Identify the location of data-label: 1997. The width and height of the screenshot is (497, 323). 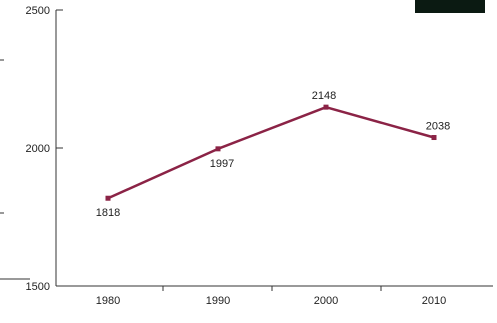
(222, 164).